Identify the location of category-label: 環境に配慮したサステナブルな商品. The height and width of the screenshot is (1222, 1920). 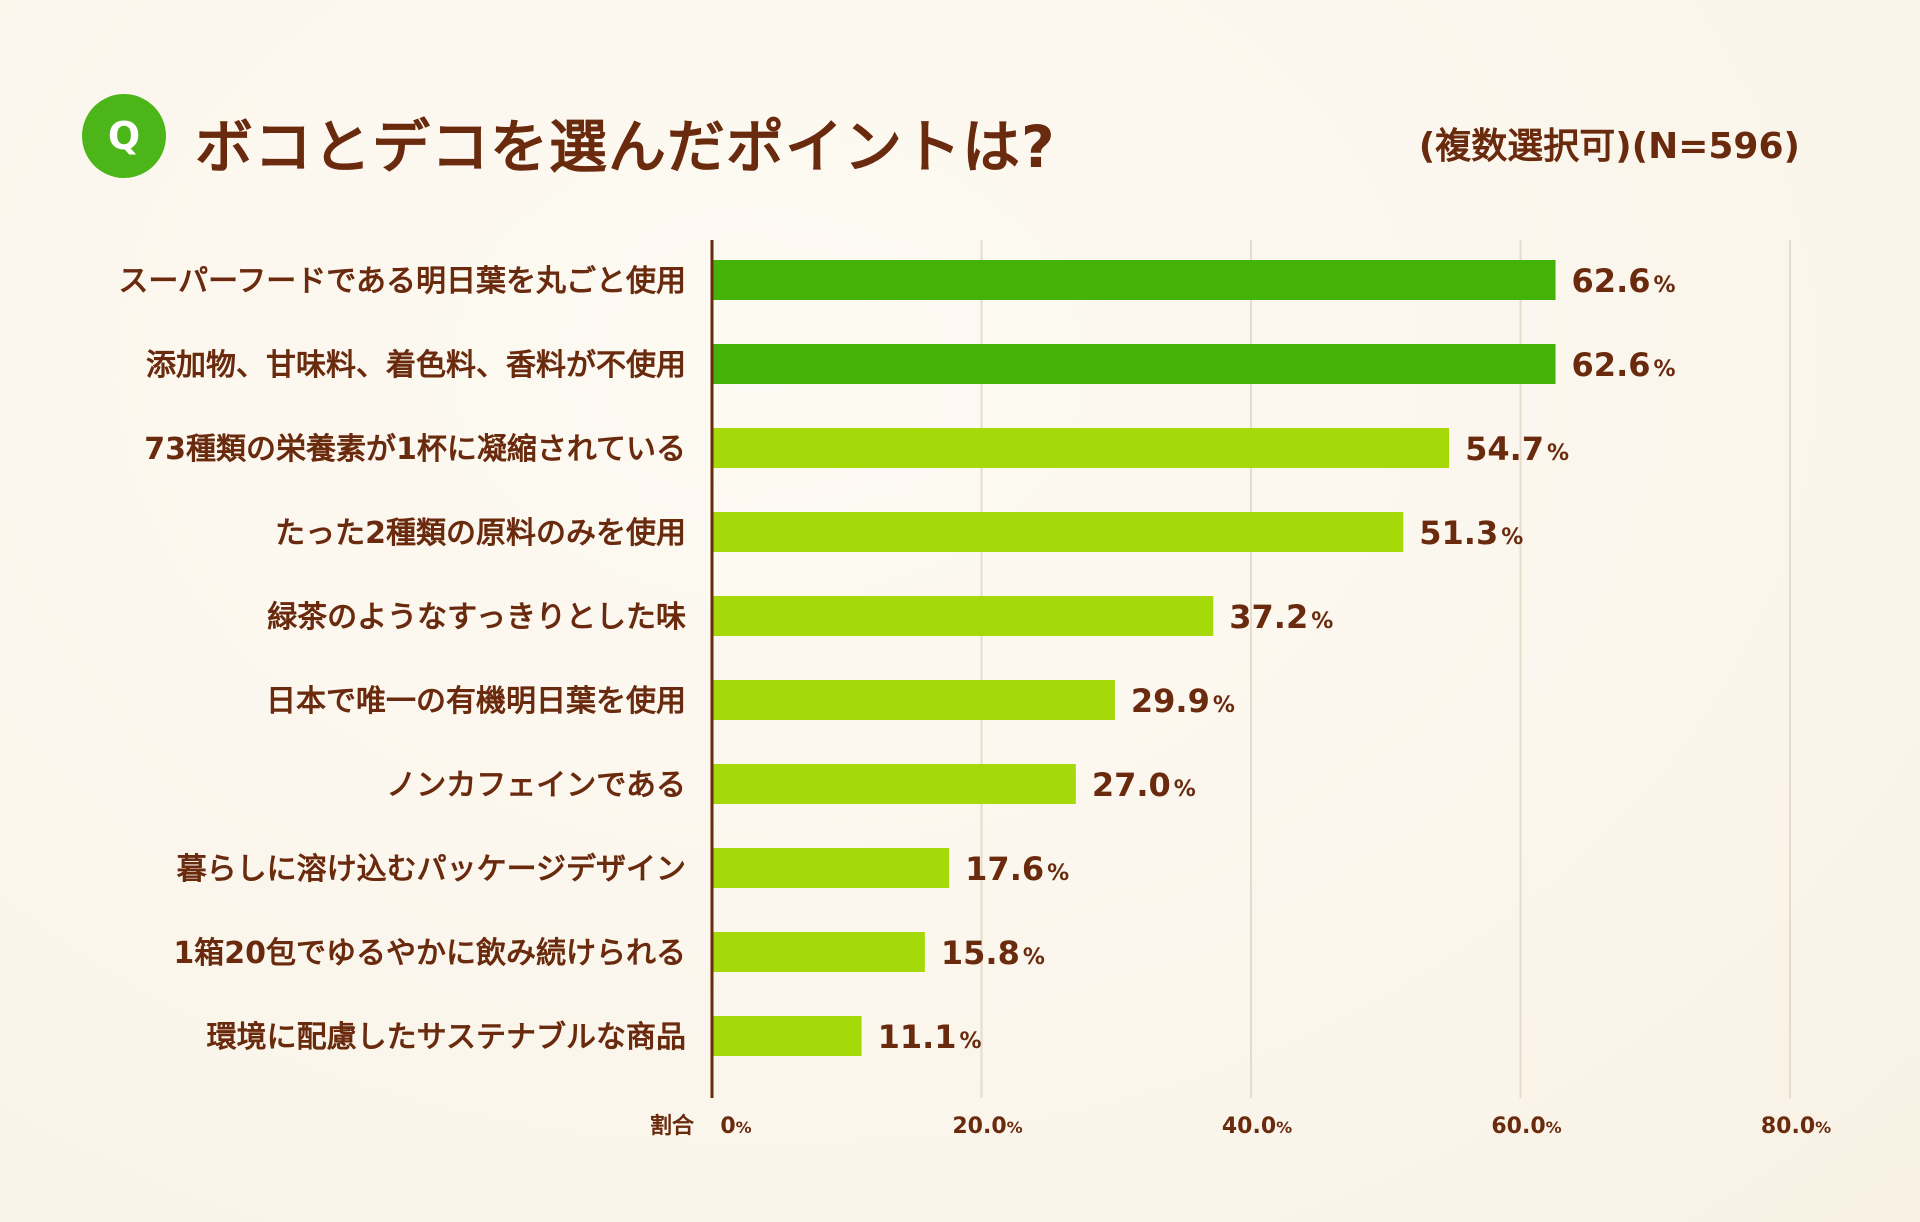
(446, 1037).